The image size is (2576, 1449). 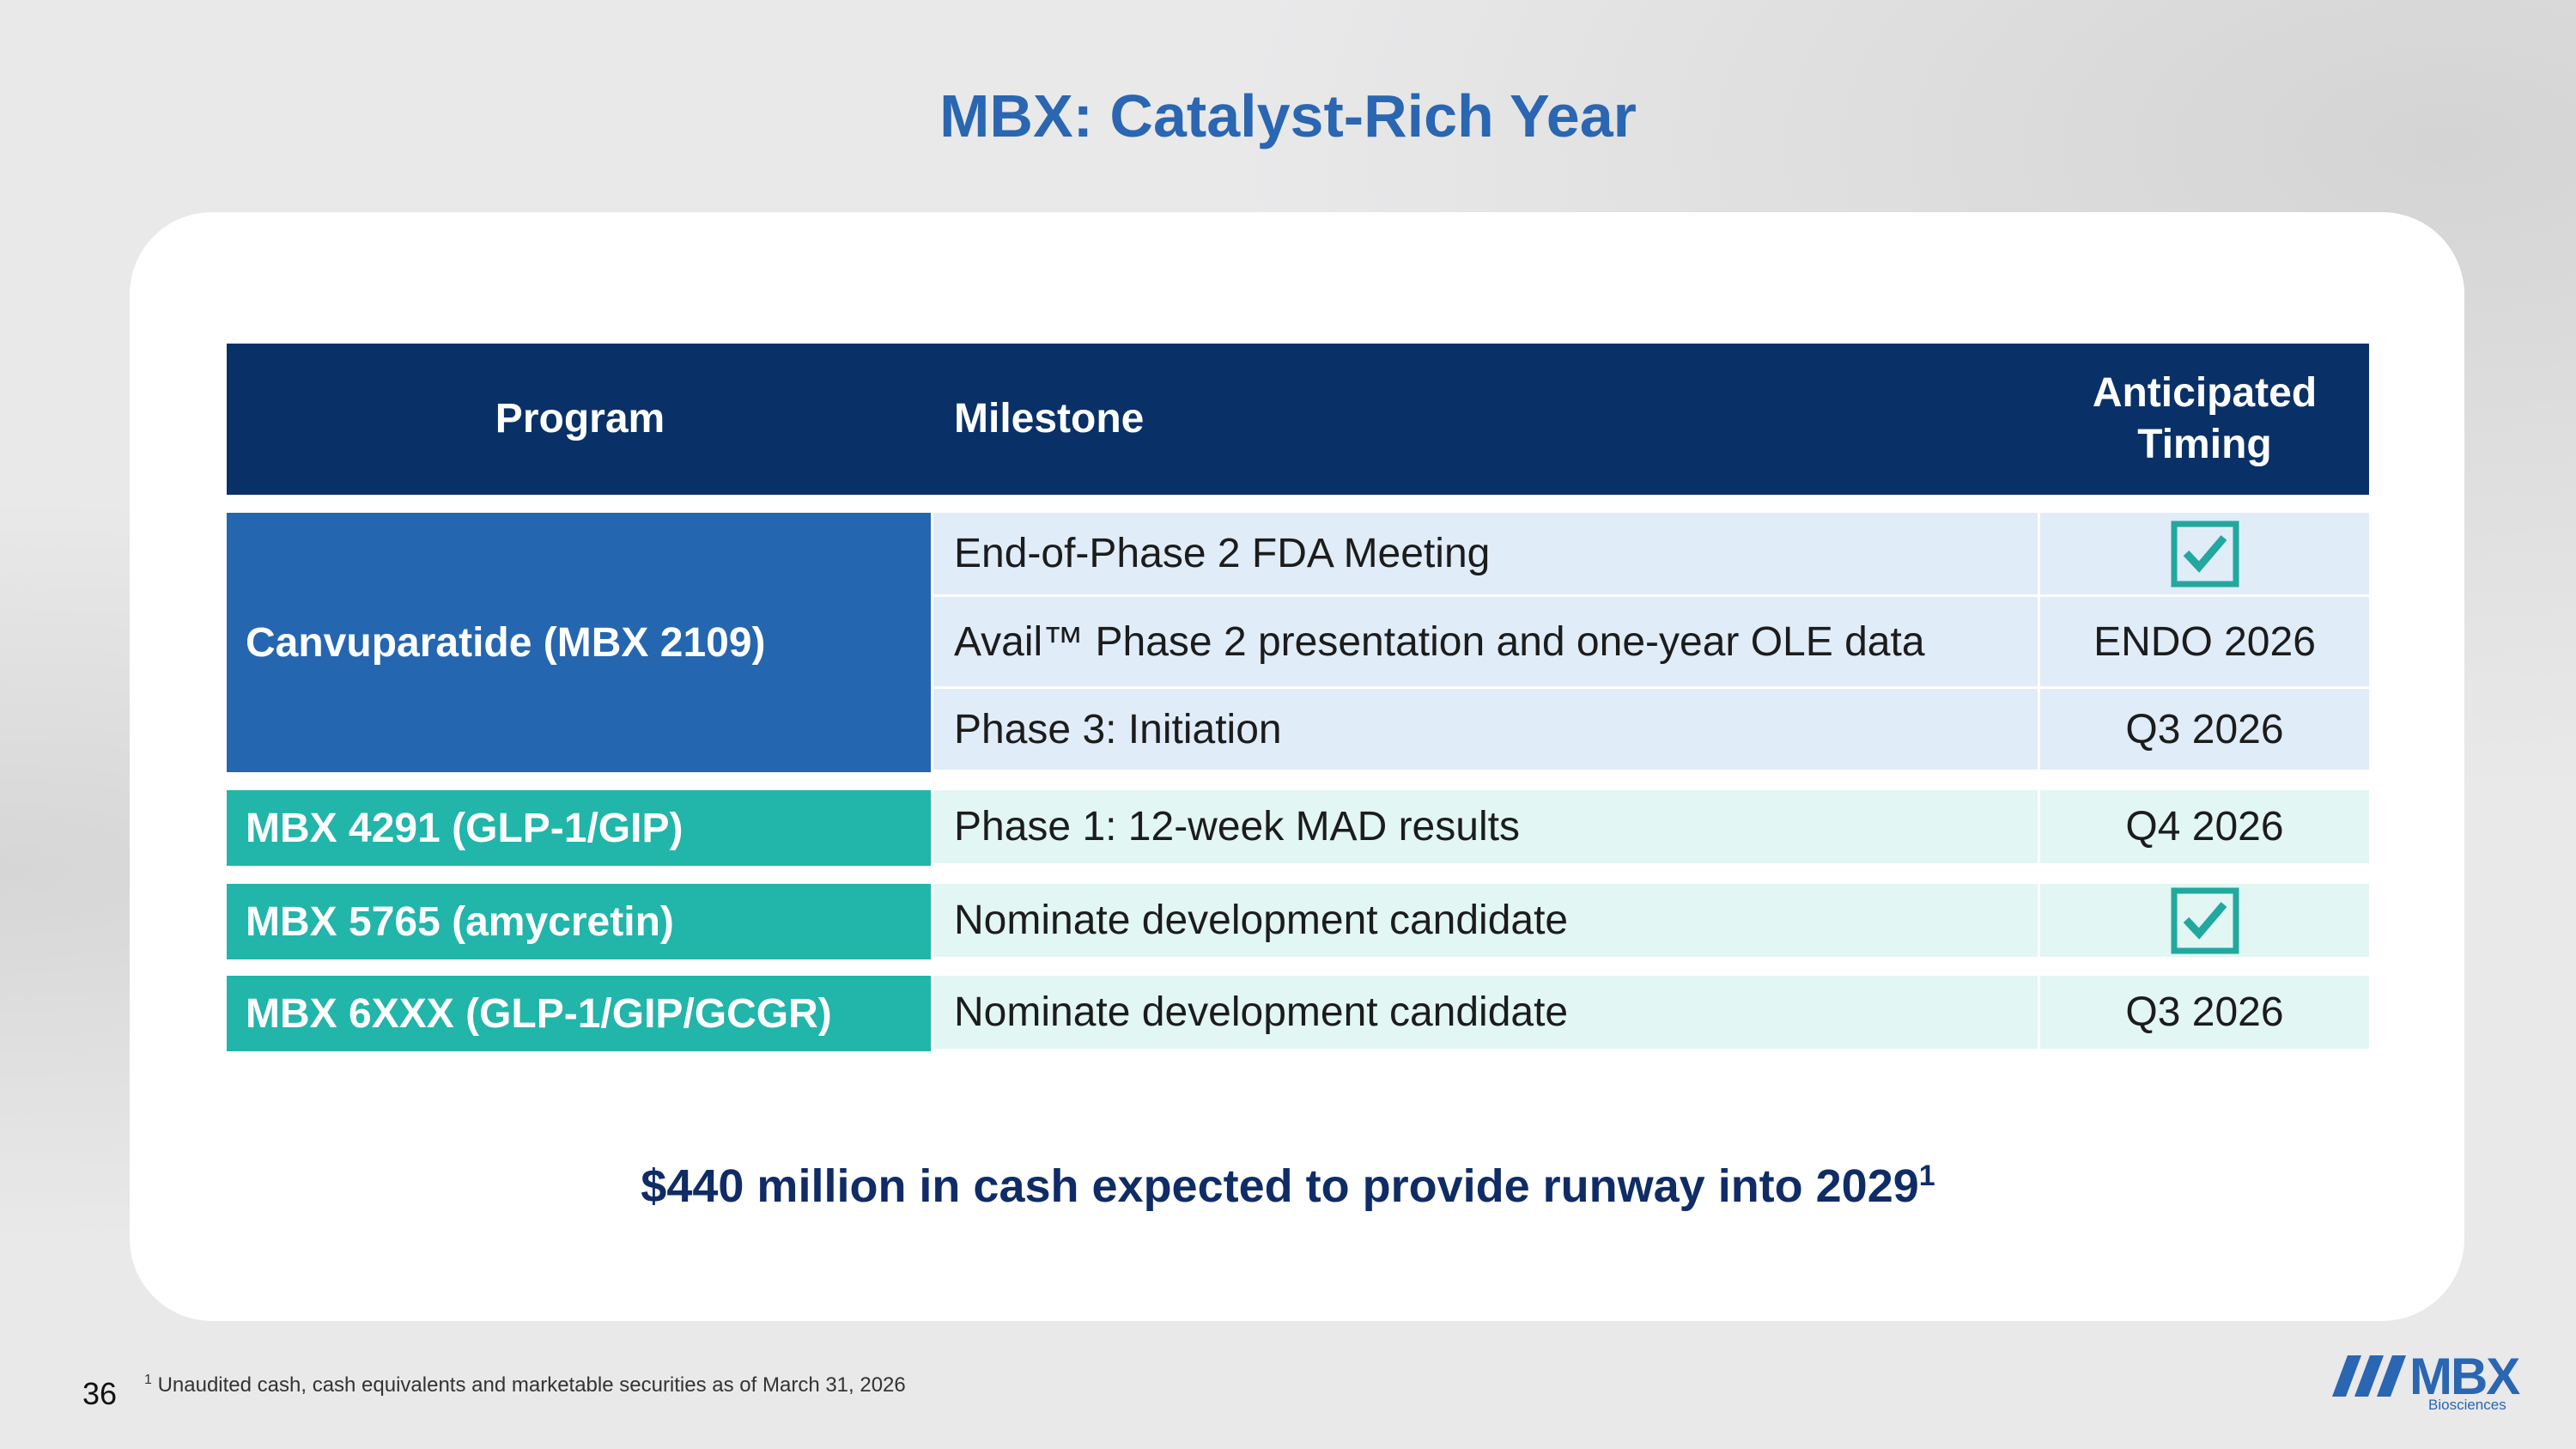 What do you see at coordinates (1288, 115) in the screenshot?
I see `slide-title: MBX: Catalyst-Rich Year` at bounding box center [1288, 115].